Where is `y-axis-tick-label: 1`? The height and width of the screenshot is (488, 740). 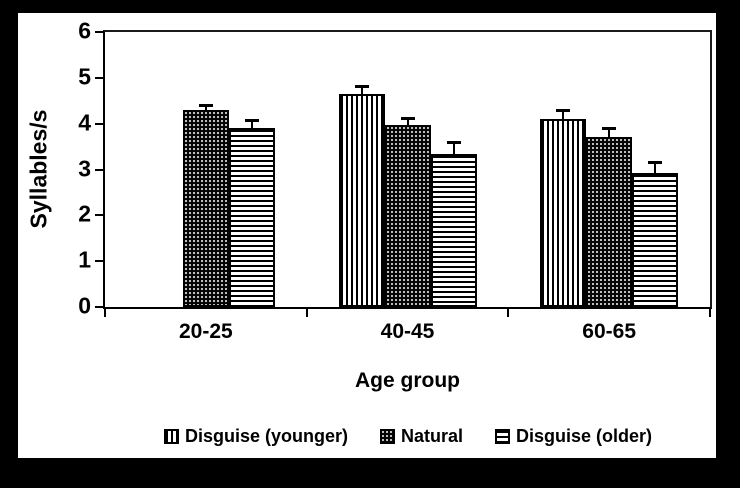
y-axis-tick-label: 1 is located at coordinates (84, 259).